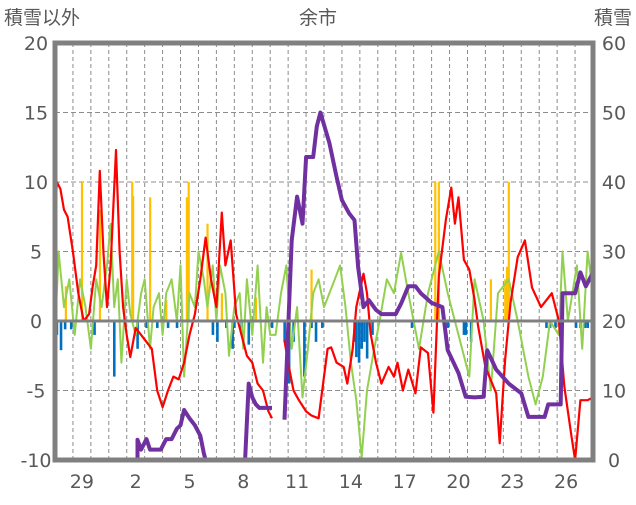 This screenshot has height=505, width=636. What do you see at coordinates (614, 253) in the screenshot?
I see `right-tick-label: 30` at bounding box center [614, 253].